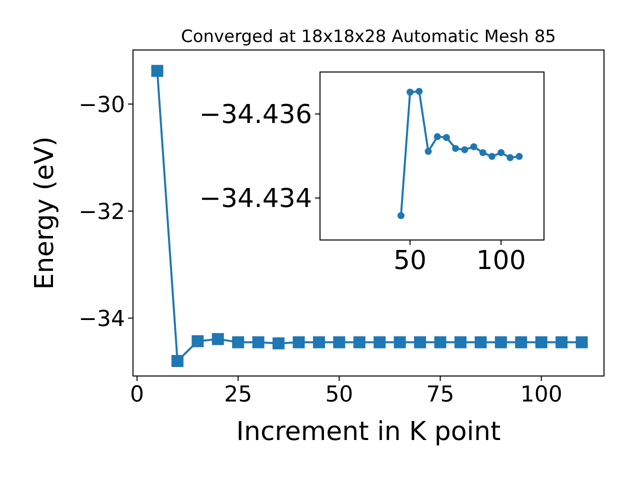 Image resolution: width=640 pixels, height=480 pixels. What do you see at coordinates (101, 319) in the screenshot?
I see `y-tick-label: −34` at bounding box center [101, 319].